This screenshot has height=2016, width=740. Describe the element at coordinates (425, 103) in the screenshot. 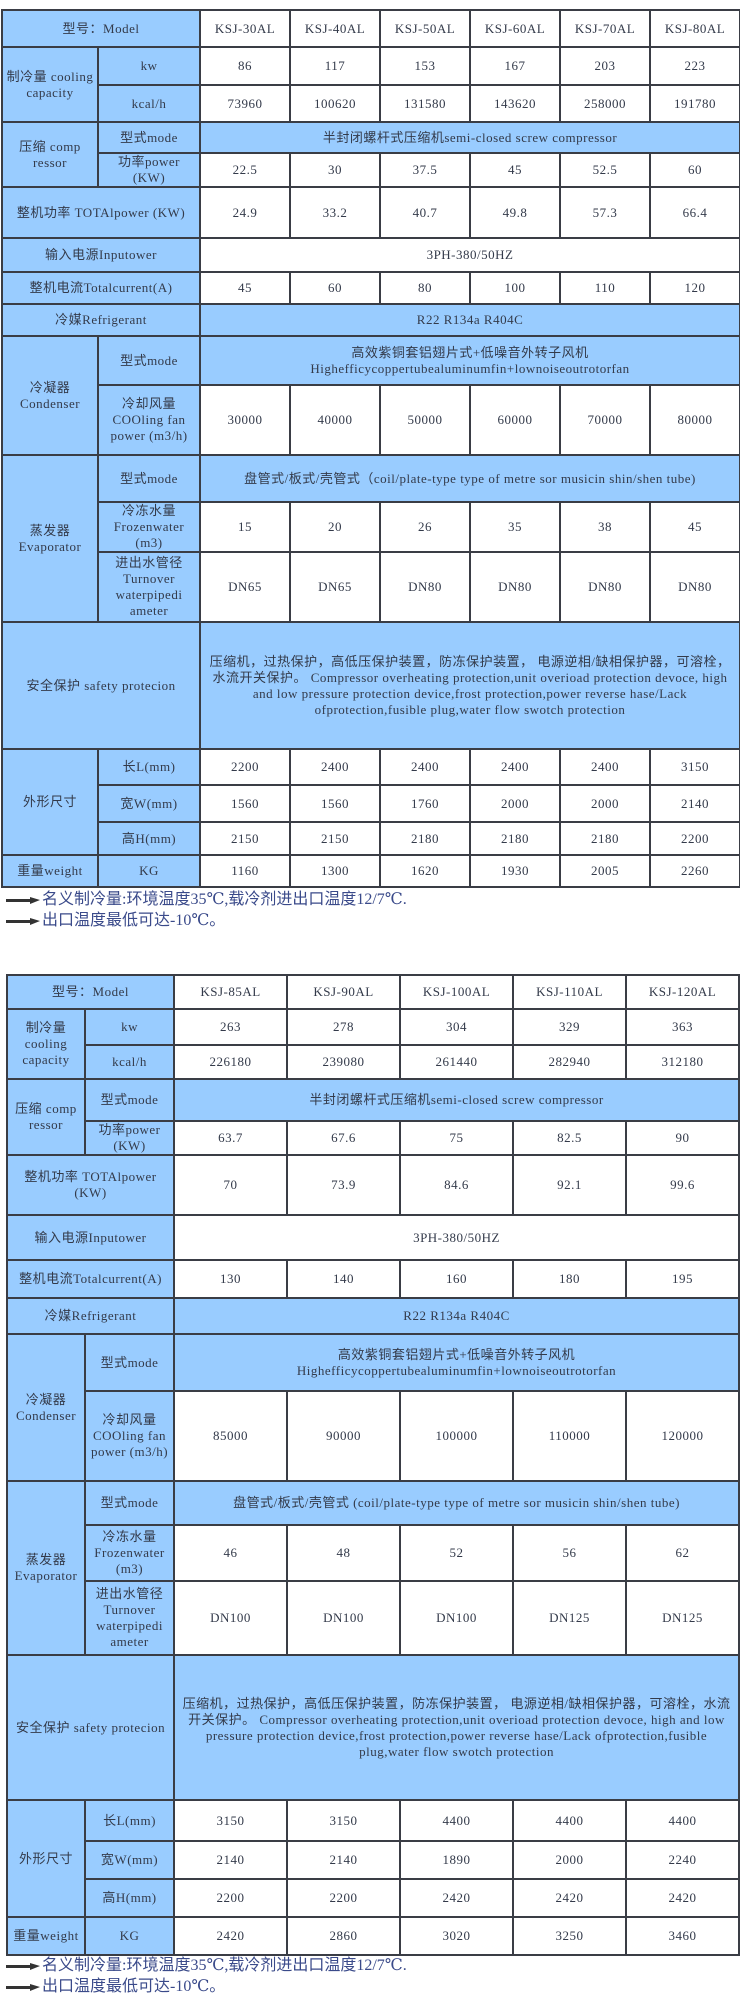

I see `cell-value: 131580` at that location.